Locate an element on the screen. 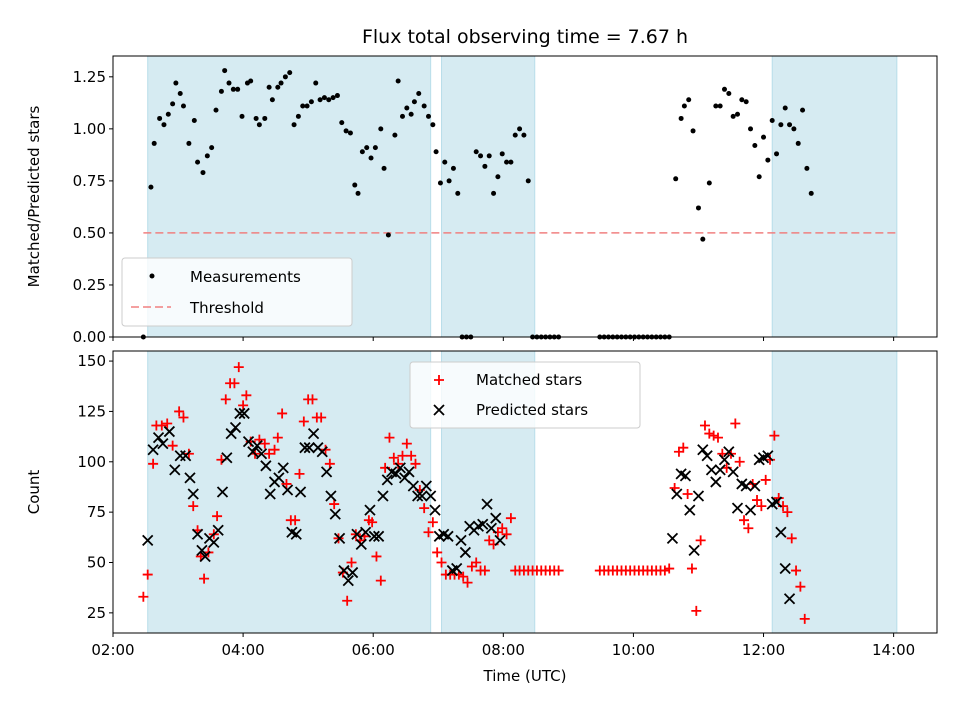 The image size is (960, 720). y-tick-label: 125 is located at coordinates (91, 411).